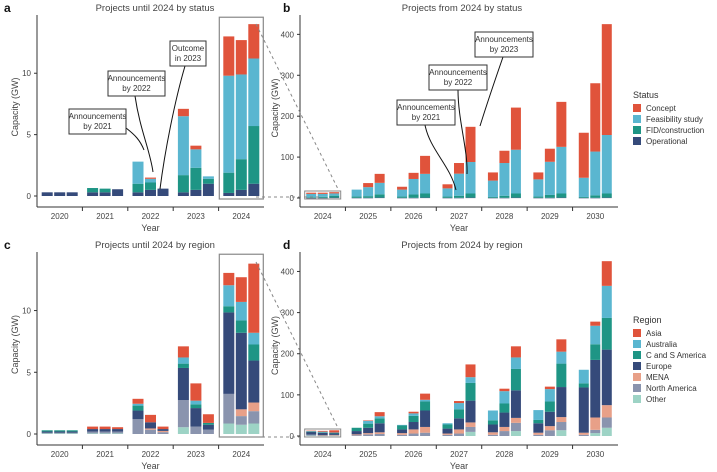  What do you see at coordinates (15, 344) in the screenshot?
I see `y-axis-label: Capacity (GW)` at bounding box center [15, 344].